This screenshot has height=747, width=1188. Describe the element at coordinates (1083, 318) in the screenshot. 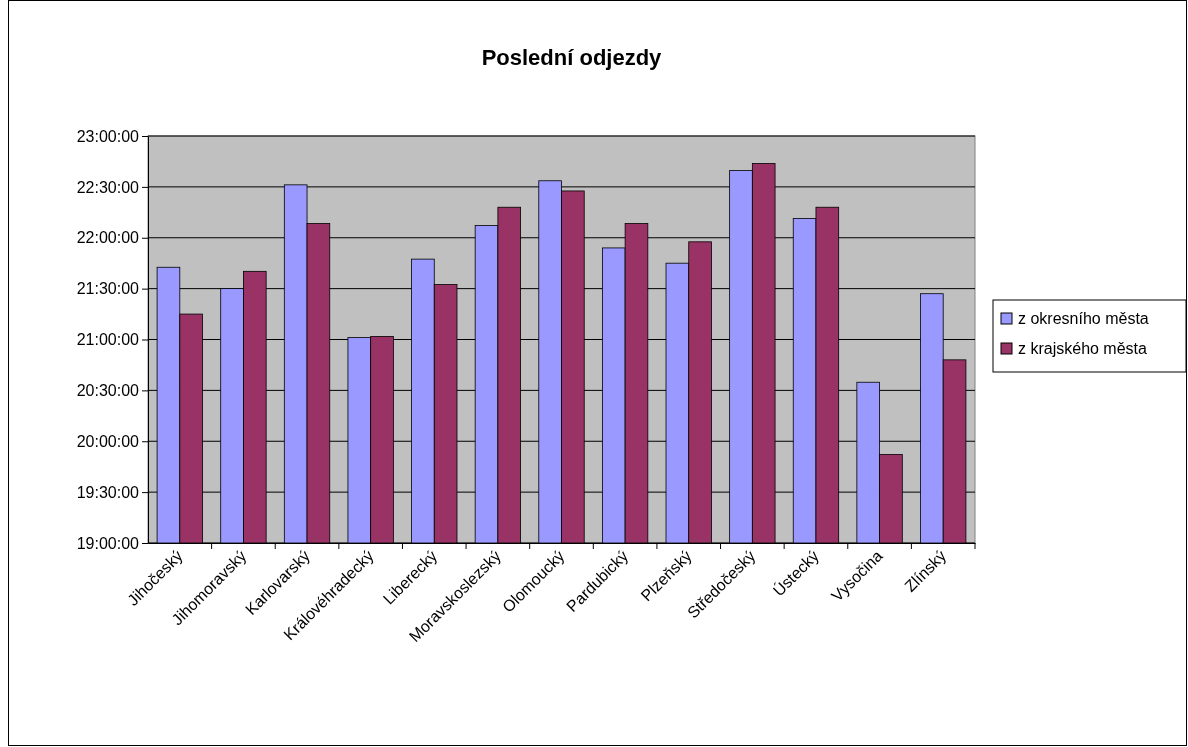

I see `legend-label: z okresního města` at that location.